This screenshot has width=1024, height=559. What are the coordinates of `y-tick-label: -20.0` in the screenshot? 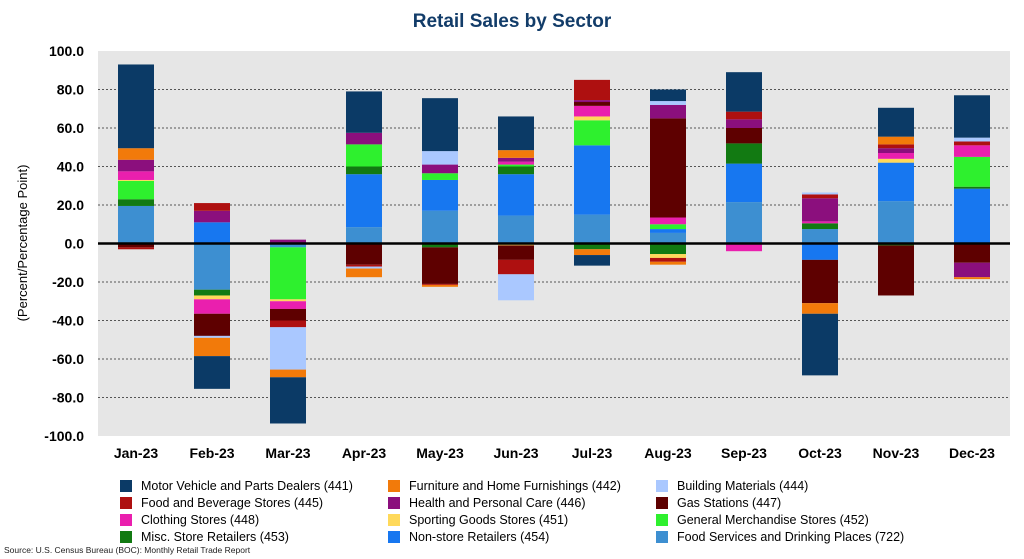 It's located at (68, 282).